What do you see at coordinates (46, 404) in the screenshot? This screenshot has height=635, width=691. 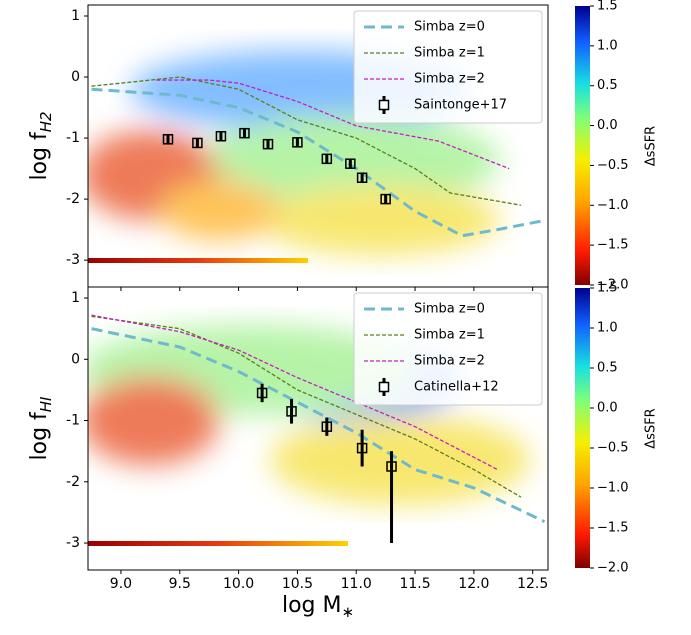 I see `y-label-sub: HI` at bounding box center [46, 404].